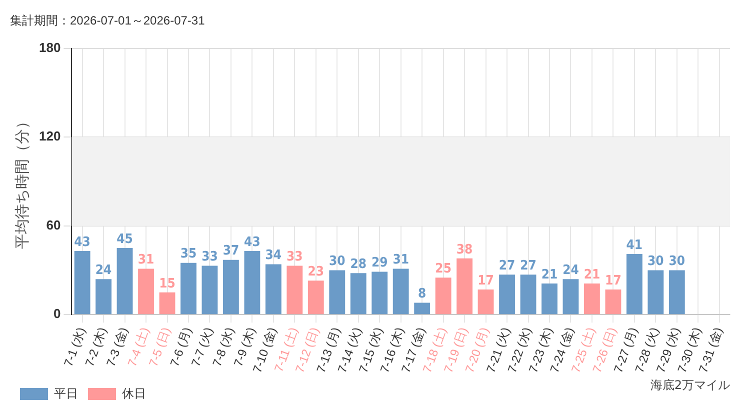 The image size is (750, 410). I want to click on data-label: 29, so click(379, 263).